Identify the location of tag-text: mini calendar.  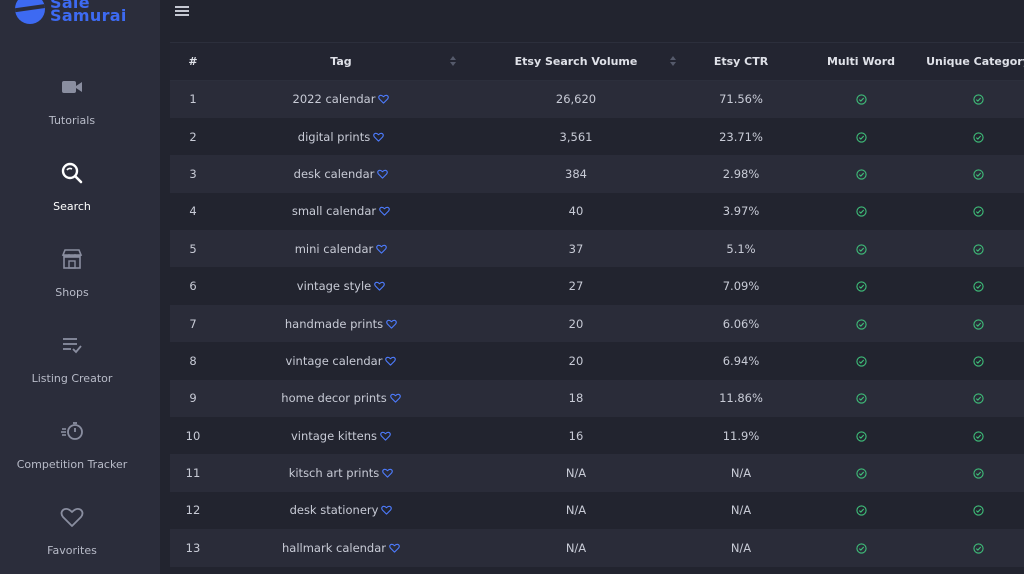
(334, 248).